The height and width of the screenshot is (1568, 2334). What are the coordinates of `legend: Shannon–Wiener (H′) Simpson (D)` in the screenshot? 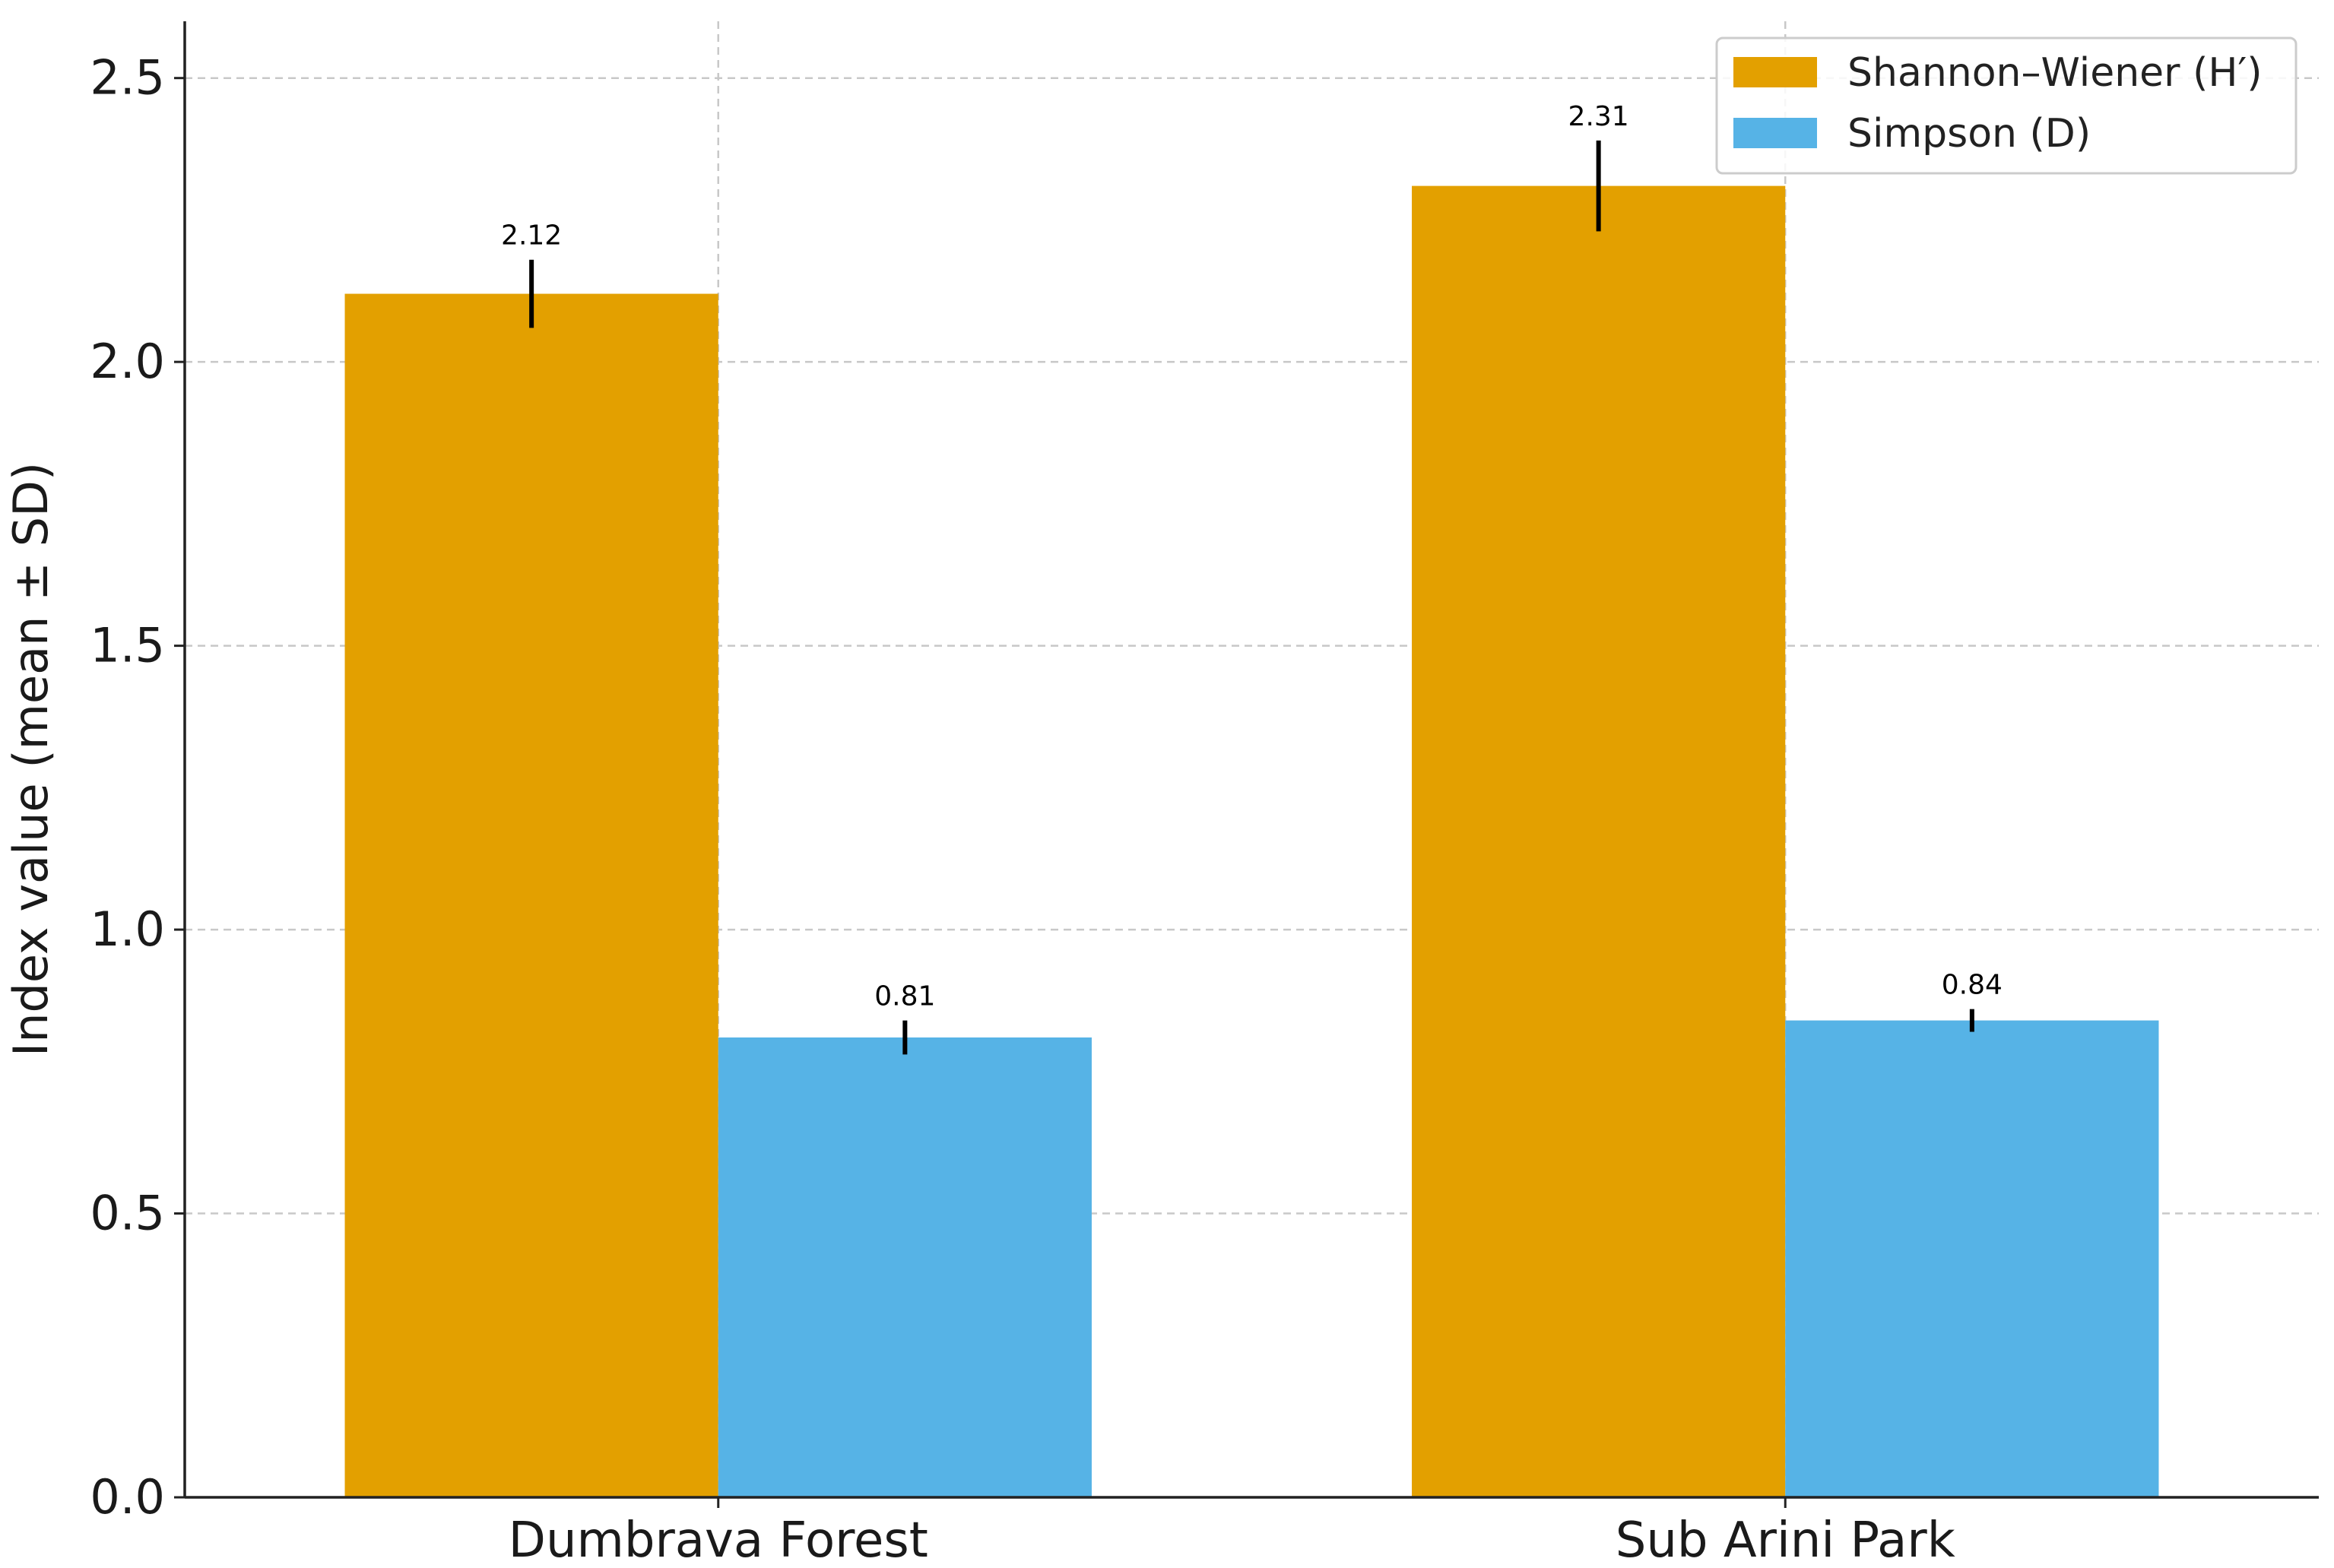 It's located at (2006, 106).